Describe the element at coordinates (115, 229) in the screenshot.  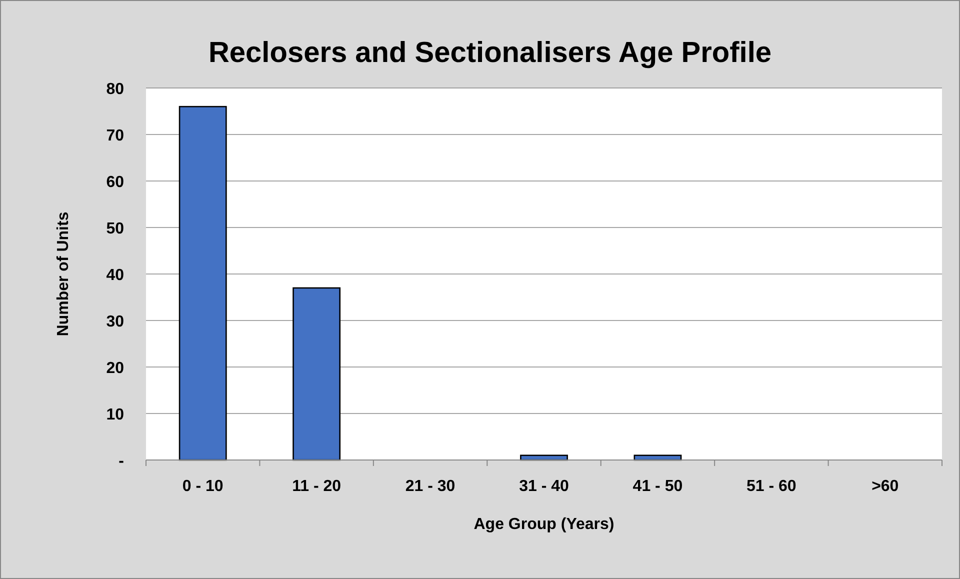
I see `y-tick-label: 50` at that location.